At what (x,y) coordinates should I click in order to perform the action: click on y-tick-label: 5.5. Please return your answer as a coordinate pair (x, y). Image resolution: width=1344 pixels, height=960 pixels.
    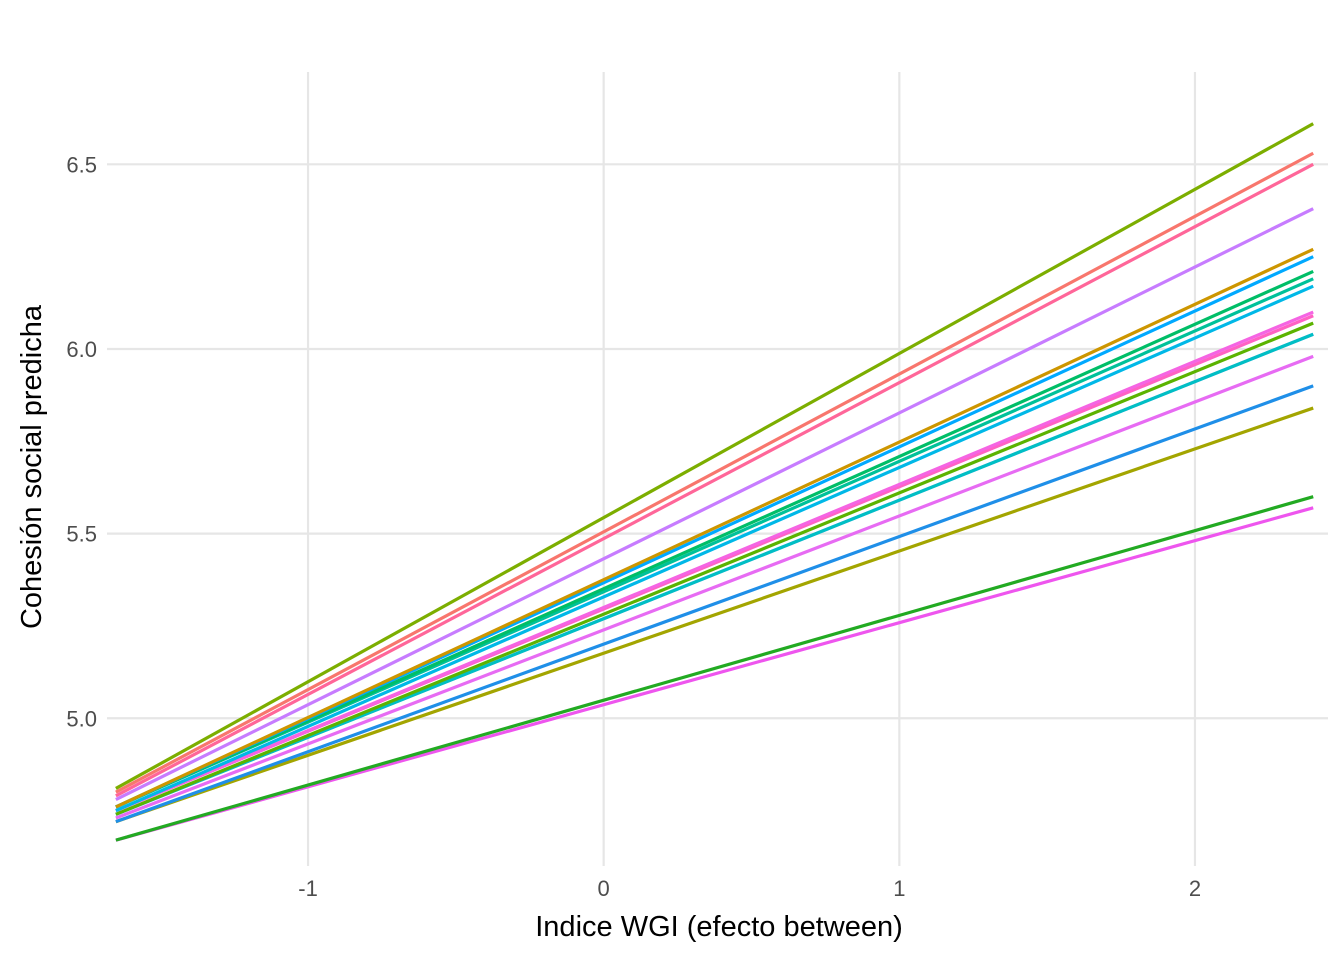
    Looking at the image, I should click on (81, 534).